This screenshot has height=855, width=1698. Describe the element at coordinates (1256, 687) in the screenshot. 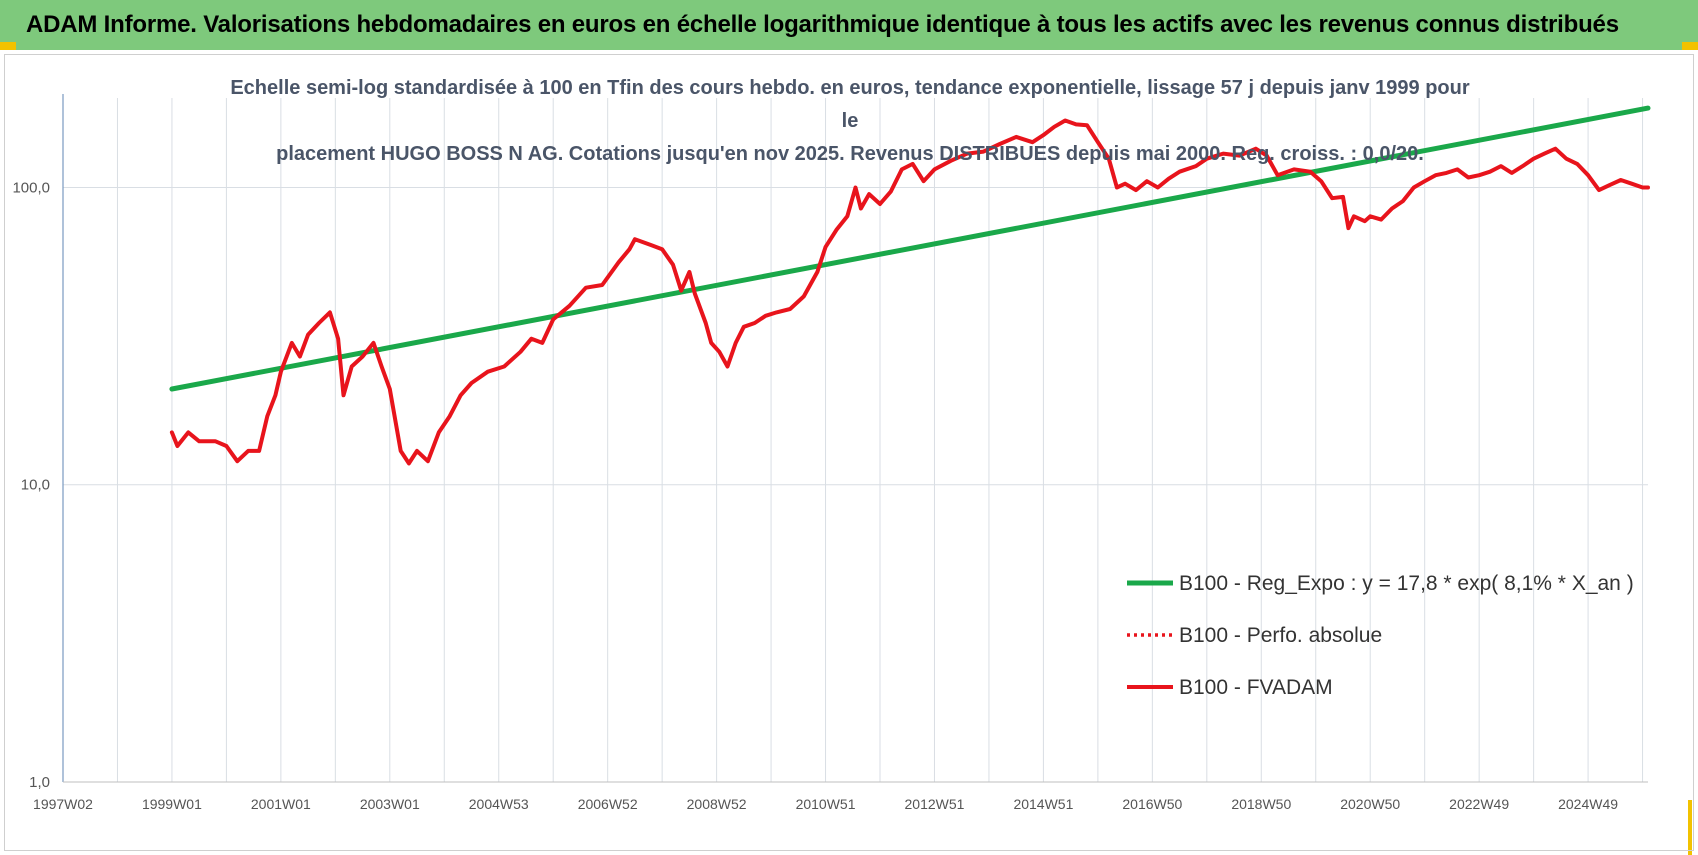

I see `legend-label-3: B100 - FVADAM` at that location.